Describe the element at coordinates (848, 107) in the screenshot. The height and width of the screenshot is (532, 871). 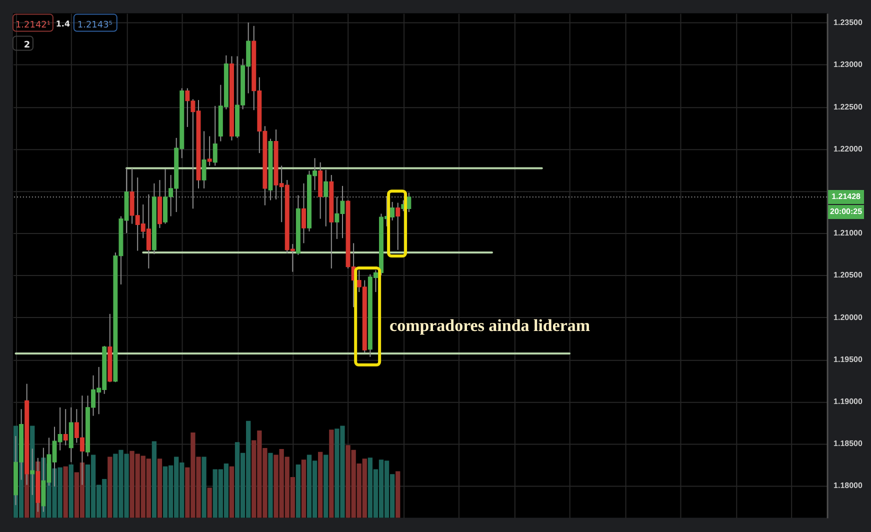
I see `y-tick-label: 1.22500` at that location.